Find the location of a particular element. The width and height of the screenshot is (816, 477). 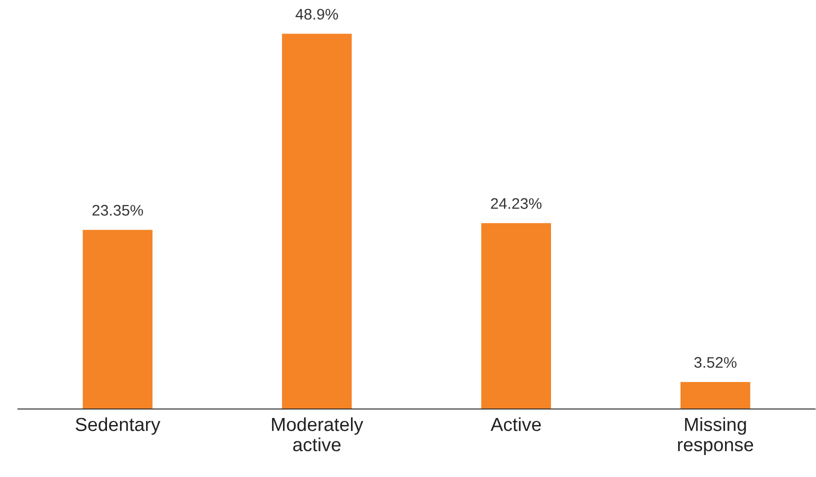

data-label: 3.52% is located at coordinates (715, 362).